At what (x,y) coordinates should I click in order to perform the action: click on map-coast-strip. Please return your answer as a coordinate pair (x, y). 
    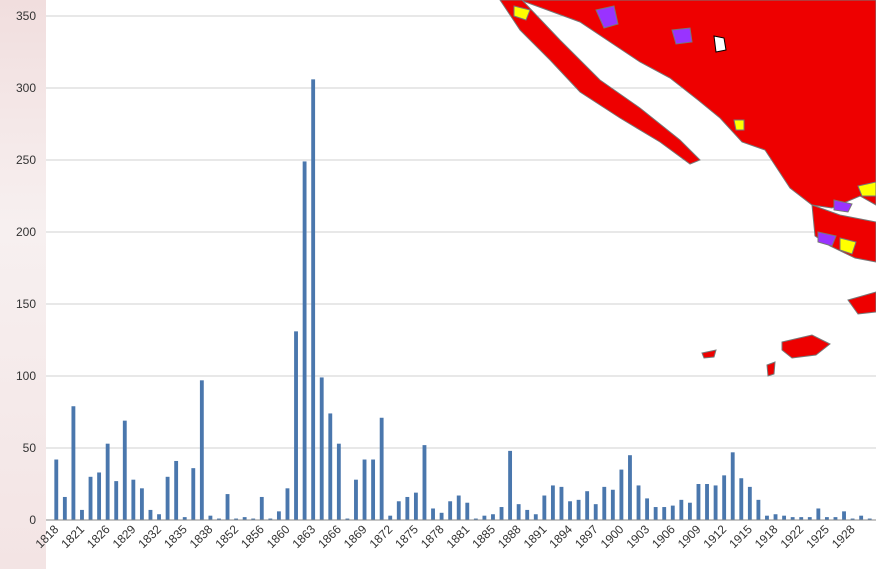
    Looking at the image, I should click on (600, 82).